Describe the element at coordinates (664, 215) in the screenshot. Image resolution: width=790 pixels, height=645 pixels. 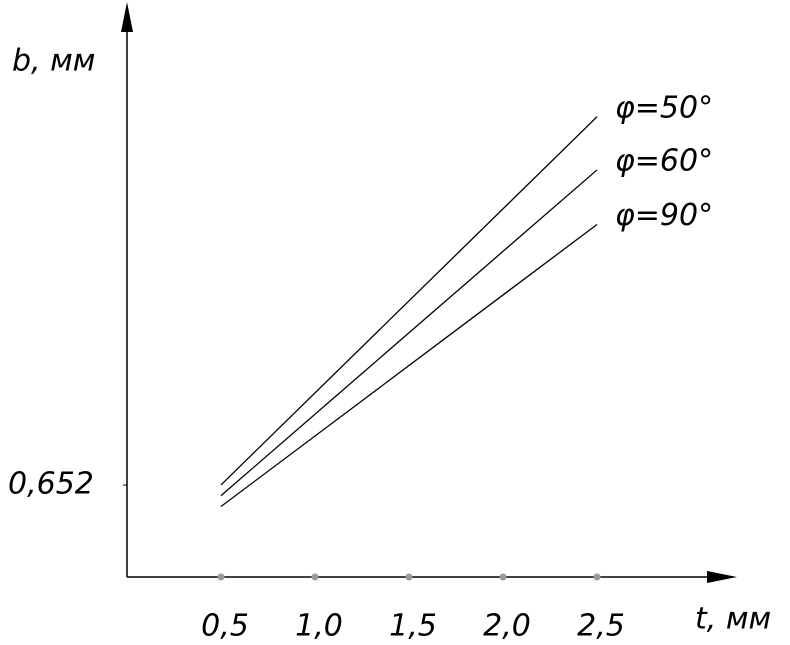
I see `series-label: φ=90°` at that location.